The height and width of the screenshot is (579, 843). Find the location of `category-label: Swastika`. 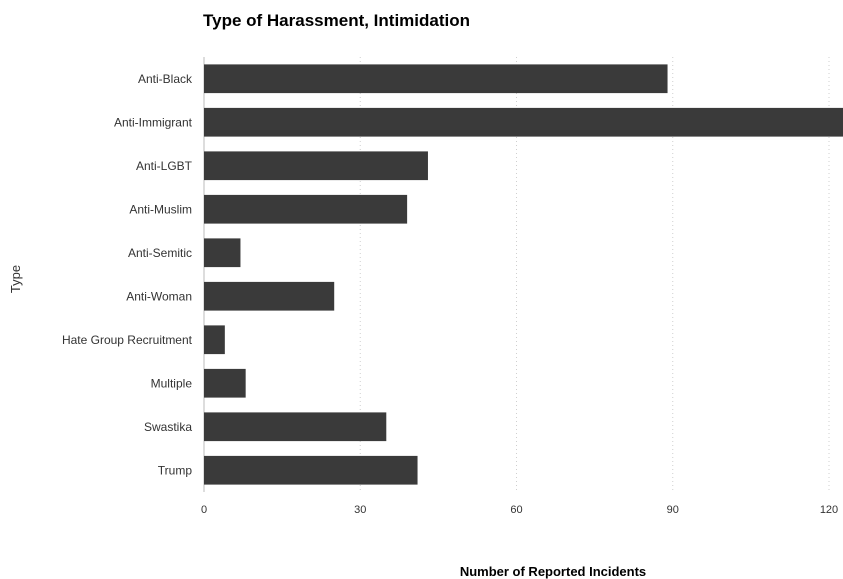

category-label: Swastika is located at coordinates (168, 427).